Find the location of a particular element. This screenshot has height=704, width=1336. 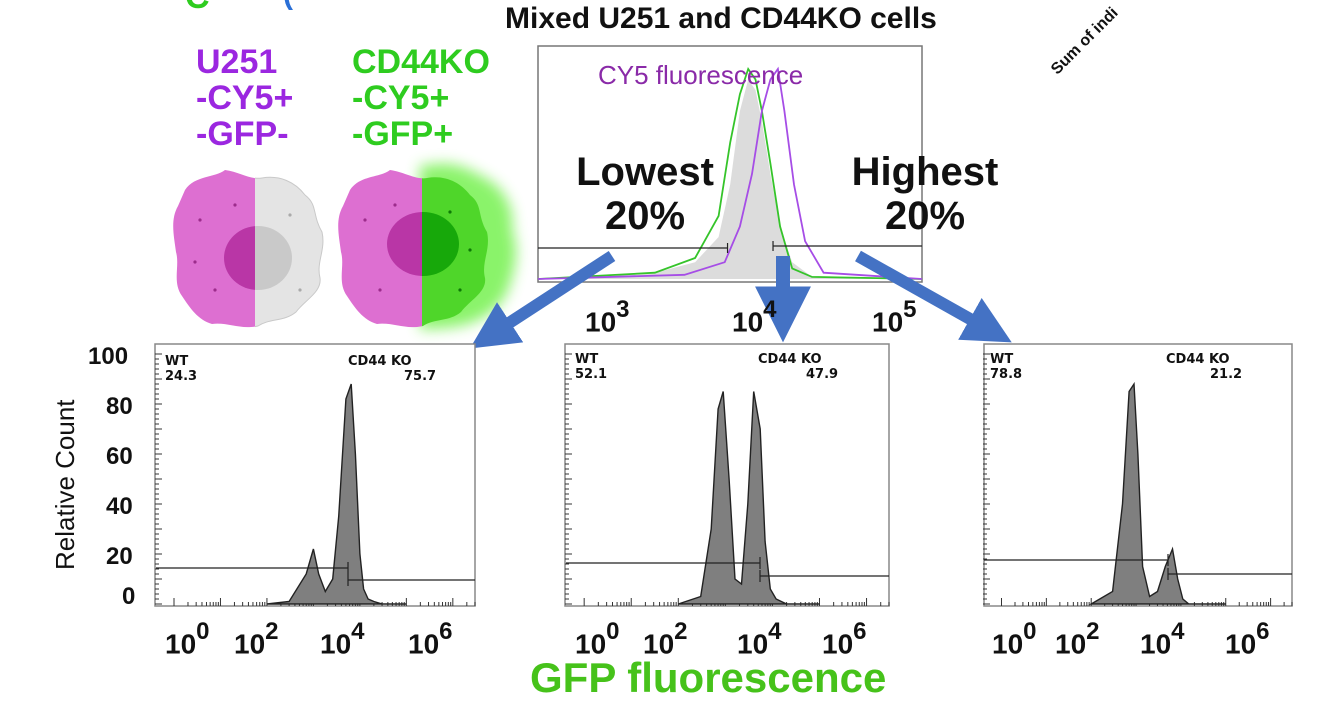

y-axis-label: Relative Count is located at coordinates (65, 484).